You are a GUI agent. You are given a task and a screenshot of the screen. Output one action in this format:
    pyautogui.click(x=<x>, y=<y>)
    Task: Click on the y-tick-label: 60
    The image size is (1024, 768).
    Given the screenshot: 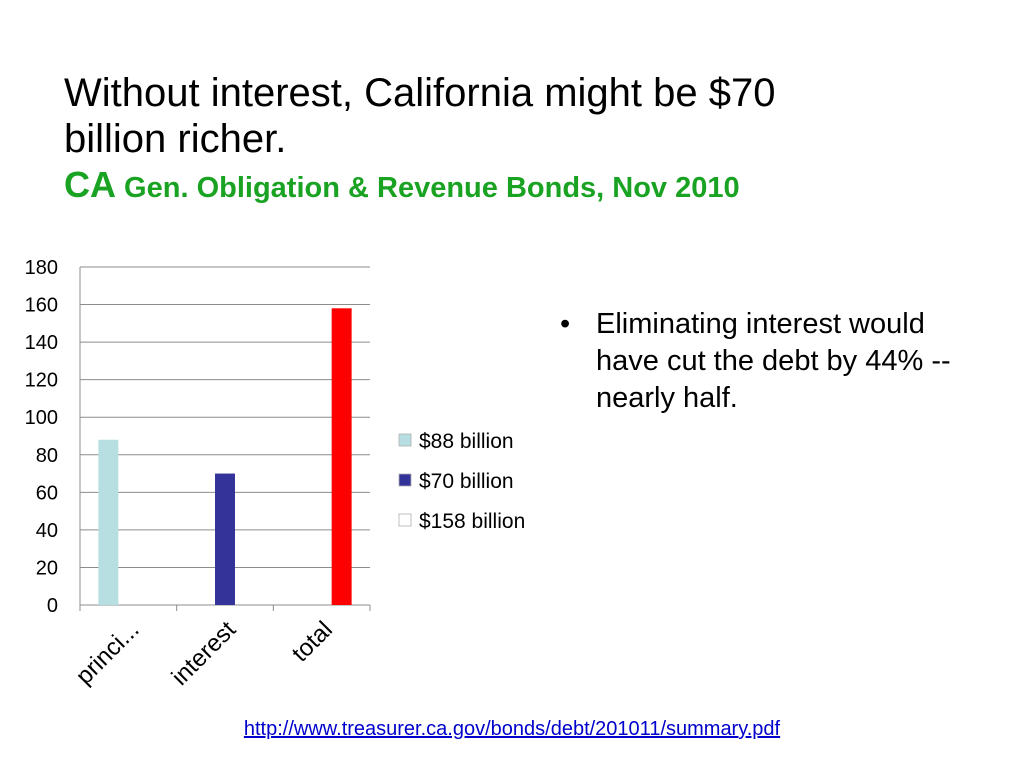 What is the action you would take?
    pyautogui.click(x=47, y=493)
    